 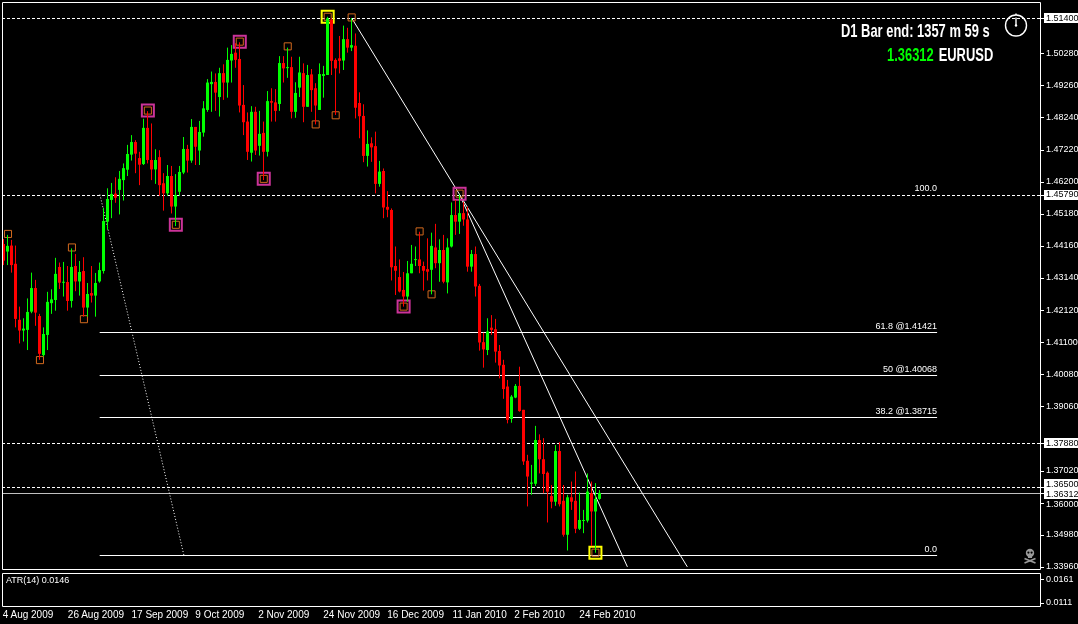 What do you see at coordinates (1062, 213) in the screenshot?
I see `y-tick-label: 1.45180` at bounding box center [1062, 213].